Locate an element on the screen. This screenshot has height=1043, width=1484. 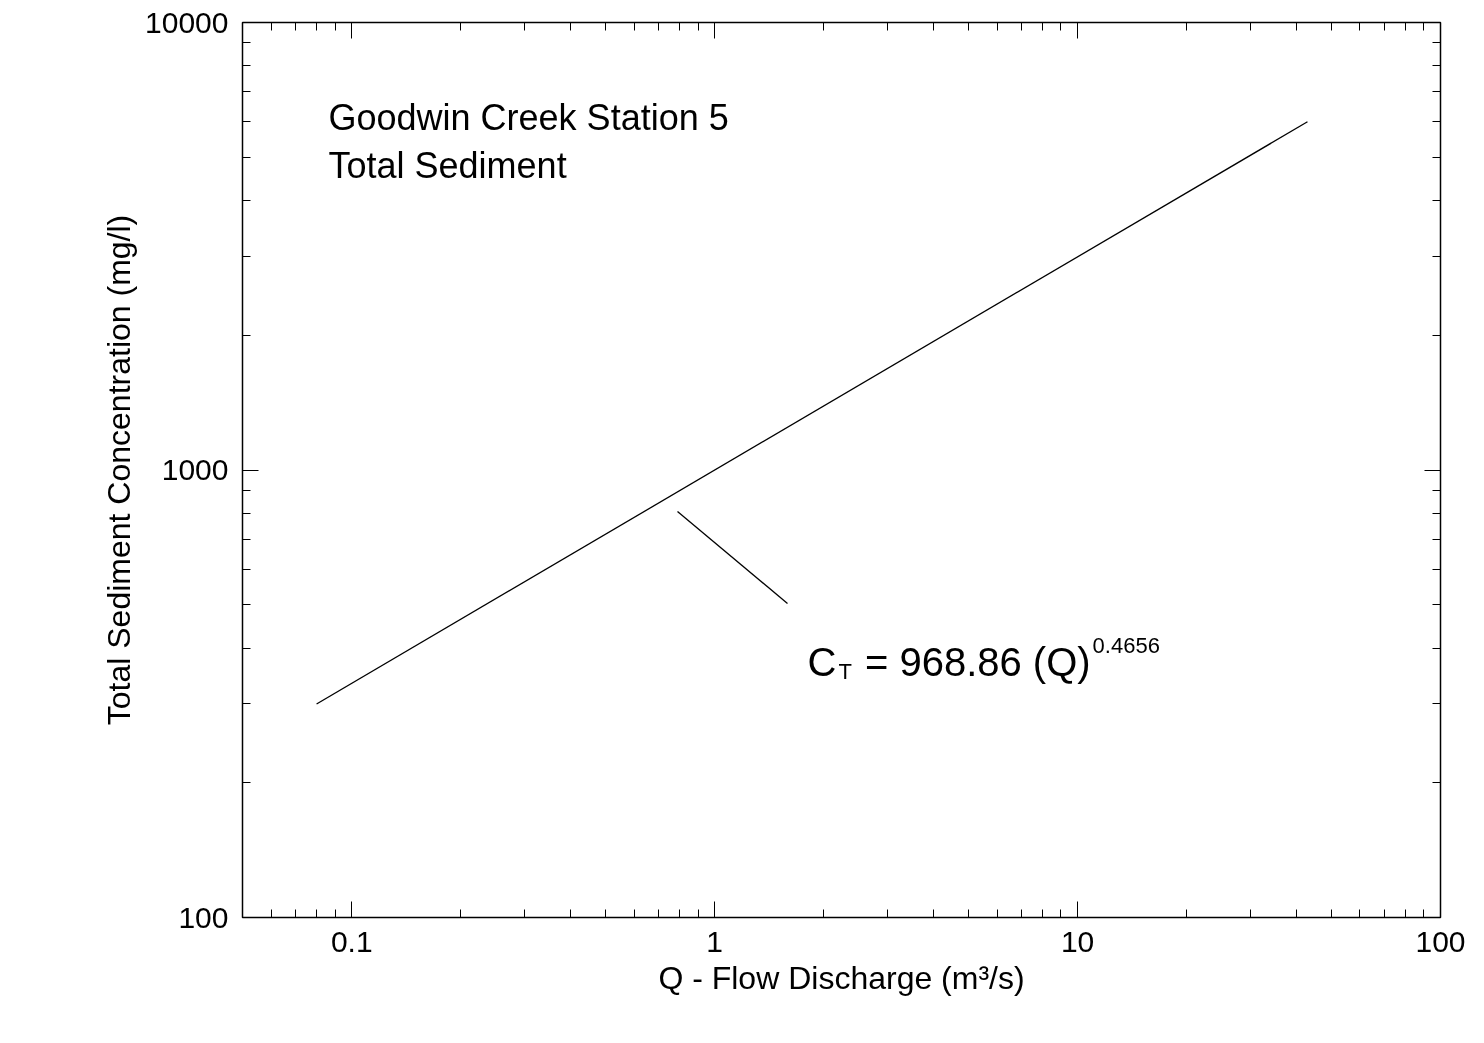
text: Goodwin Creek Station 5 is located at coordinates (528, 117).